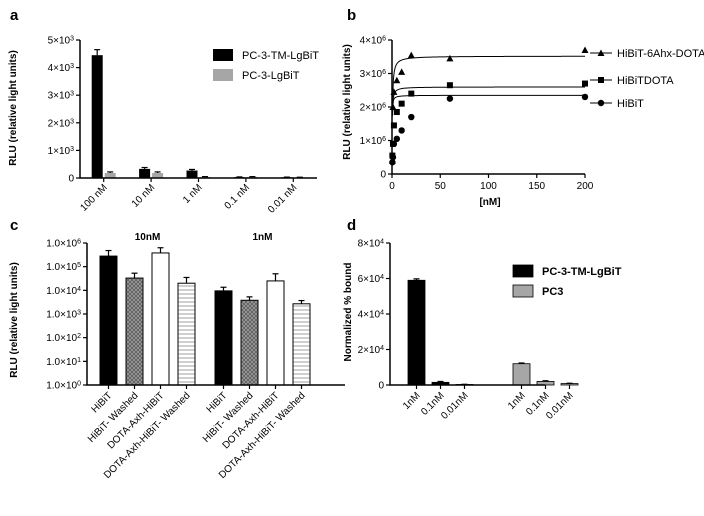 This screenshot has width=704, height=516. Describe the element at coordinates (63, 339) in the screenshot. I see `c-y-tick-label: 1.0×10²` at that location.